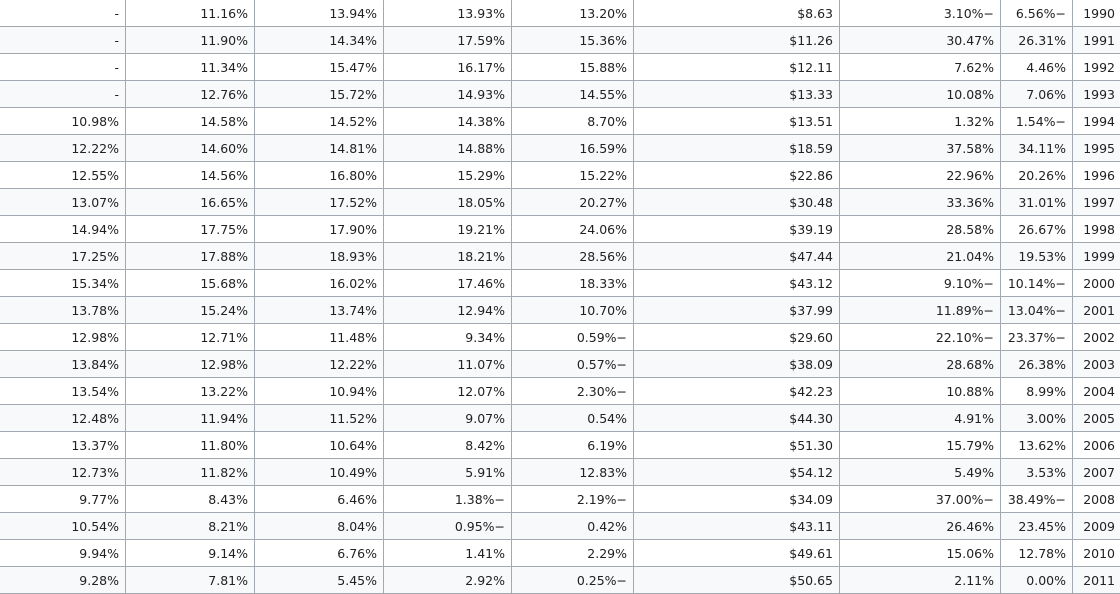  What do you see at coordinates (63, 526) in the screenshot?
I see `table-cell: 10.54%` at bounding box center [63, 526].